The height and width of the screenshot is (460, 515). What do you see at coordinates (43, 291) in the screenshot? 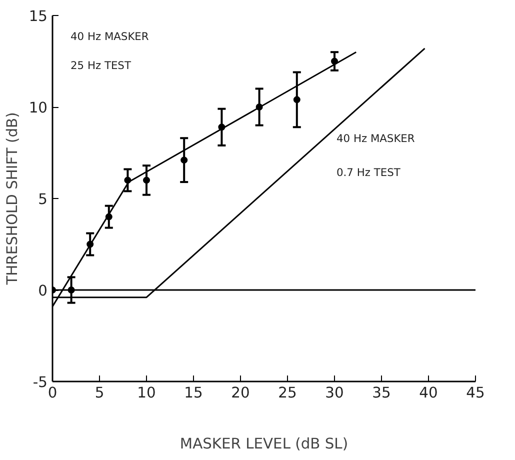
I see `y-tick-label: 0` at bounding box center [43, 291].